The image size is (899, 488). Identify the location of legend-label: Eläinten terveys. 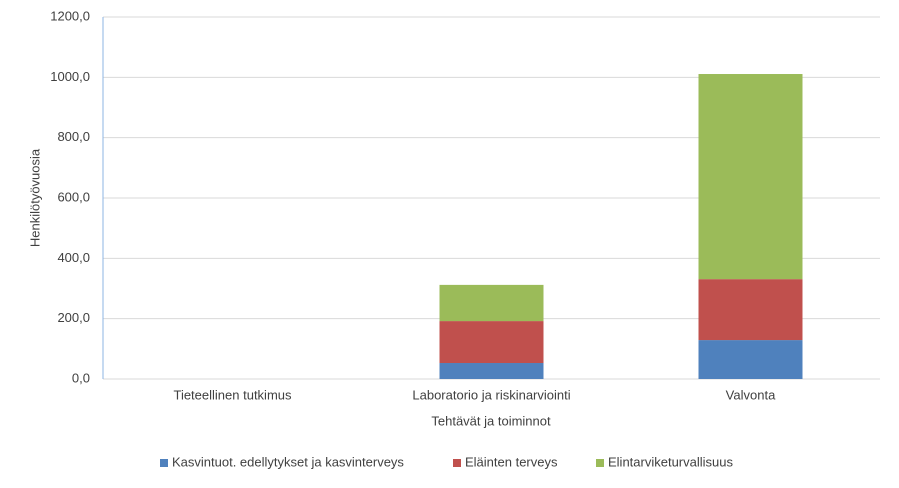
(511, 461).